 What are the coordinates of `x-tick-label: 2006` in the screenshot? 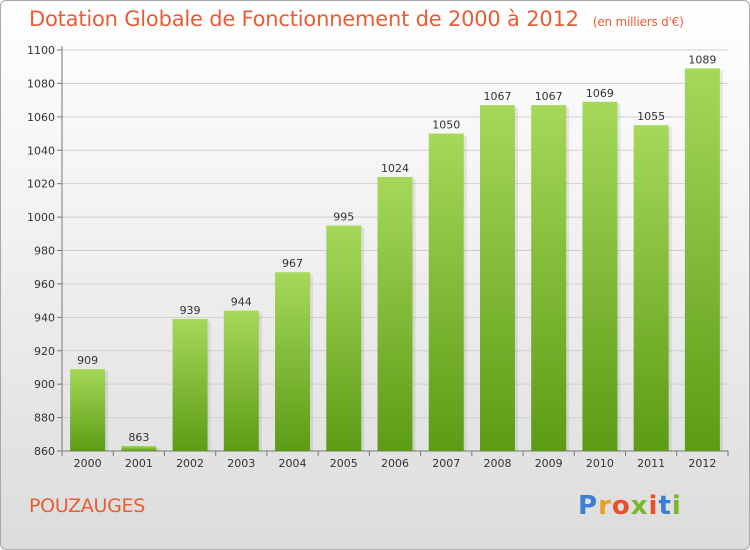 It's located at (395, 463).